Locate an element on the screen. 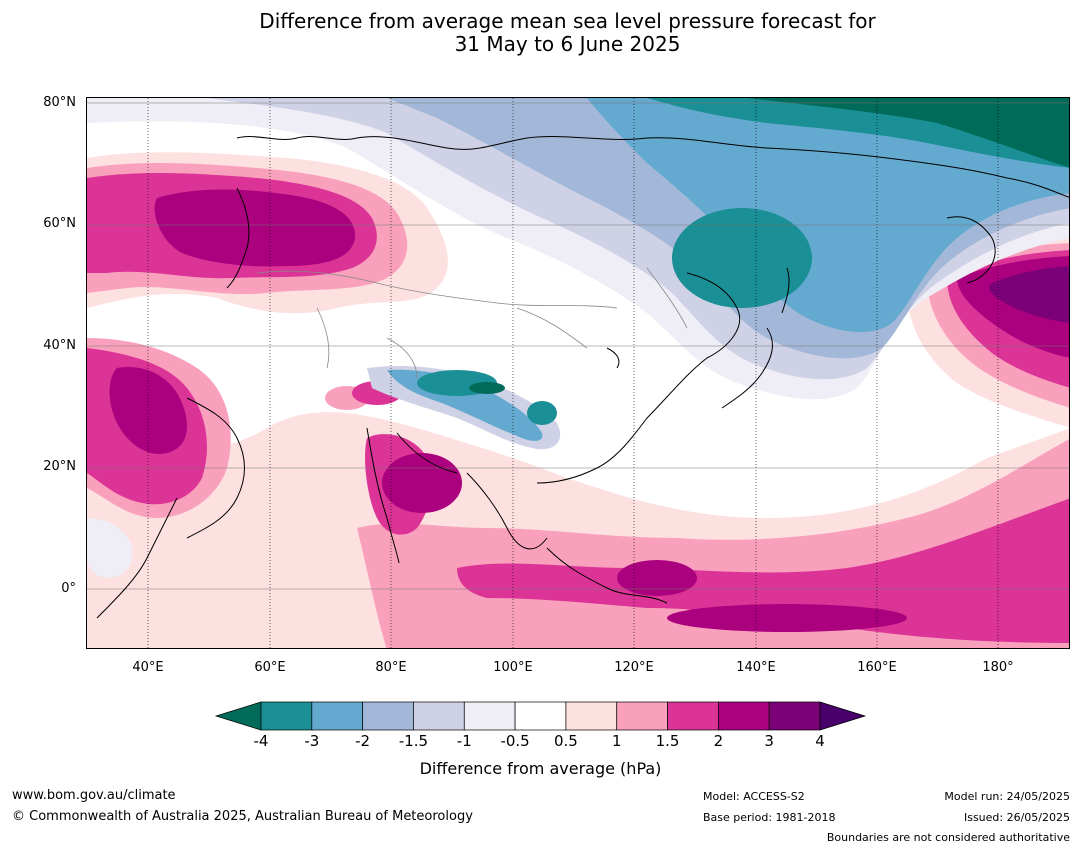  region-1.5-2-tropics is located at coordinates (763, 570).